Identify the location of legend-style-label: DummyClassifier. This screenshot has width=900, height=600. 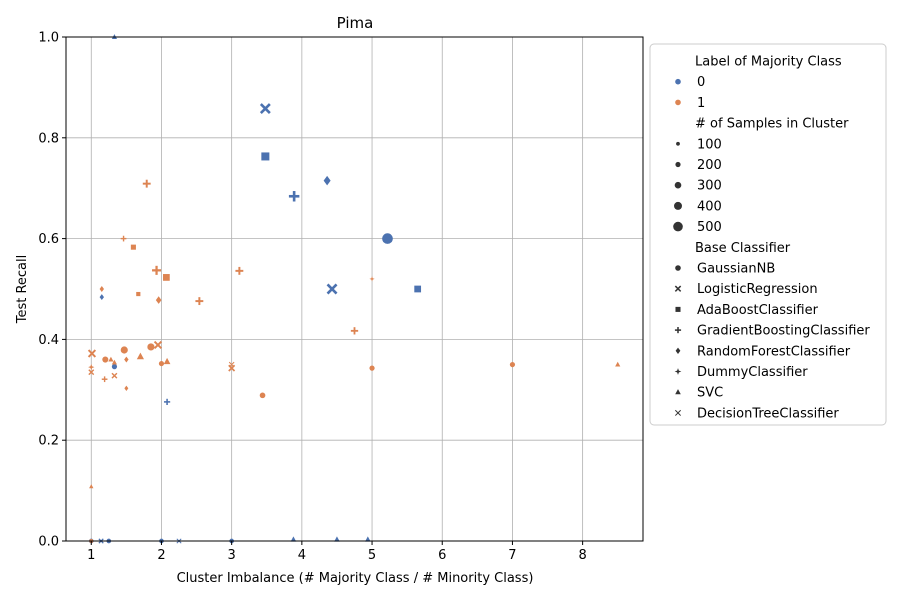
(752, 372).